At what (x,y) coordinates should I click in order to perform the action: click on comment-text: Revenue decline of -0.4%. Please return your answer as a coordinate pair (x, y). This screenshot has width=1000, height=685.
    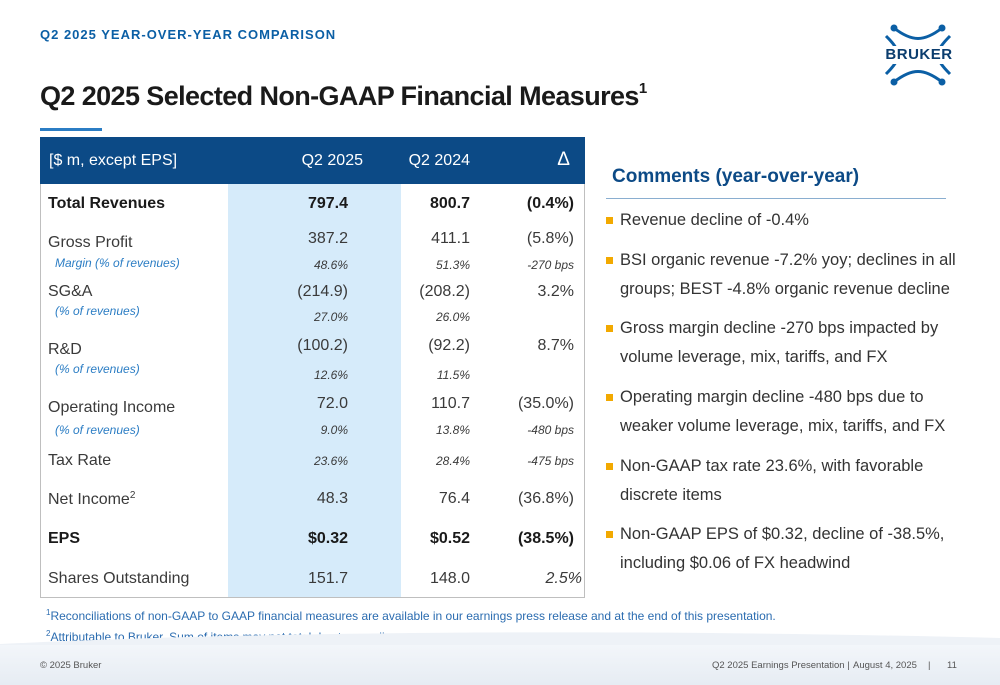
    Looking at the image, I should click on (714, 220).